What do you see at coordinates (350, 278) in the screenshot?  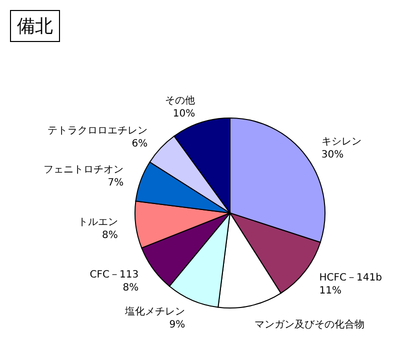 I see `slice-label: HCFC－141b` at bounding box center [350, 278].